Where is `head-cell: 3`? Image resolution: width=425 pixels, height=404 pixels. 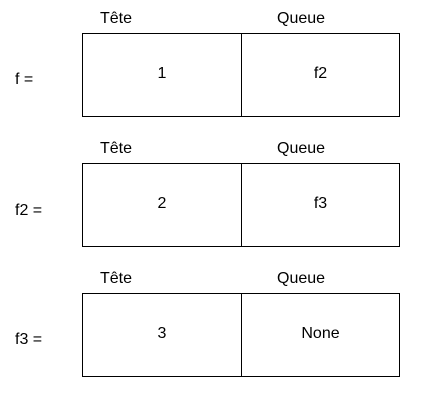
head-cell: 3 is located at coordinates (162, 335).